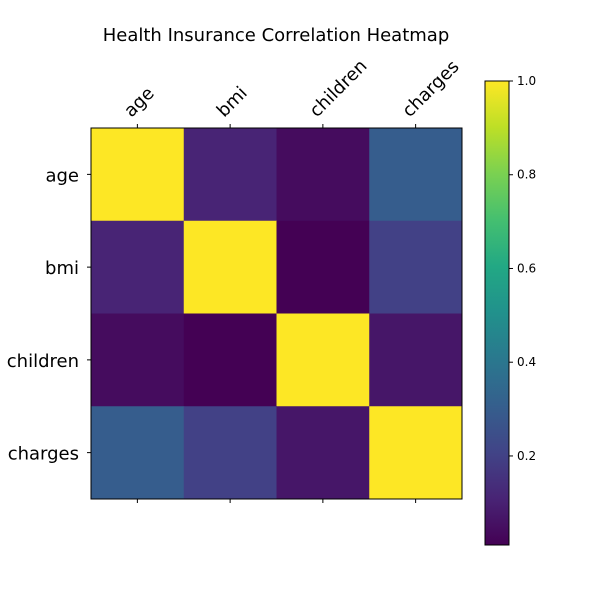 This screenshot has width=600, height=600. I want to click on heatmap-cell-children-charges, so click(416, 360).